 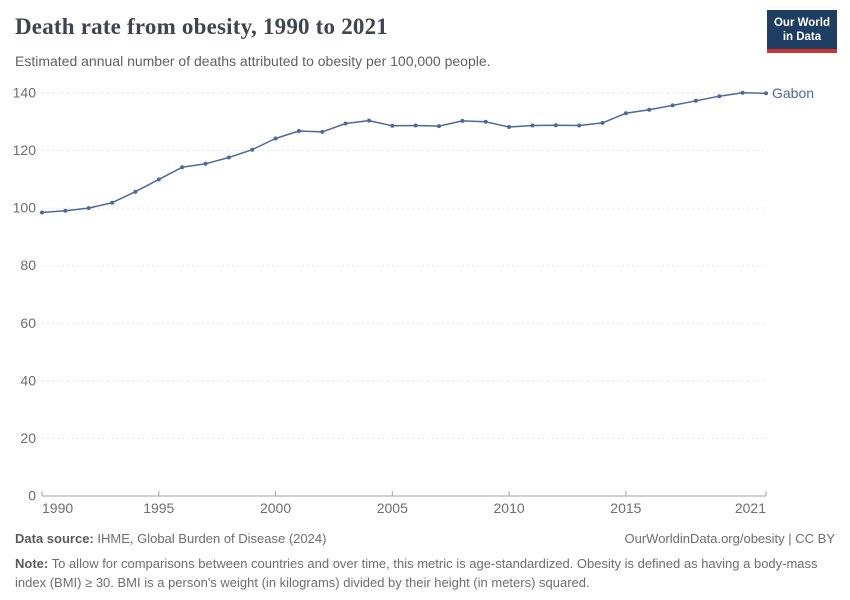 I want to click on y-tick-label: 120, so click(x=25, y=150).